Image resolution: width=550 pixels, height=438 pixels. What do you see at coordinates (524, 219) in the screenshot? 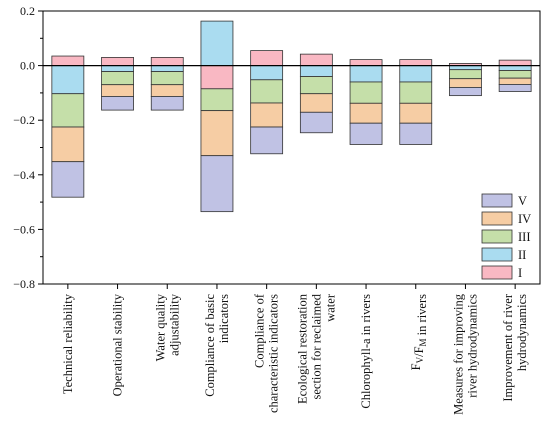
I see `legend-label-iv: IV` at bounding box center [524, 219].